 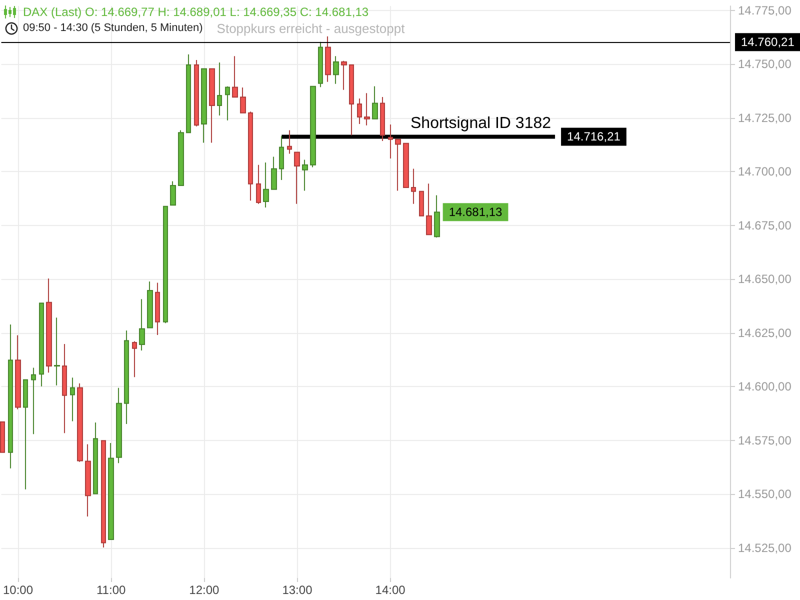 I want to click on y-tick-label: 14.650,00, so click(x=765, y=279).